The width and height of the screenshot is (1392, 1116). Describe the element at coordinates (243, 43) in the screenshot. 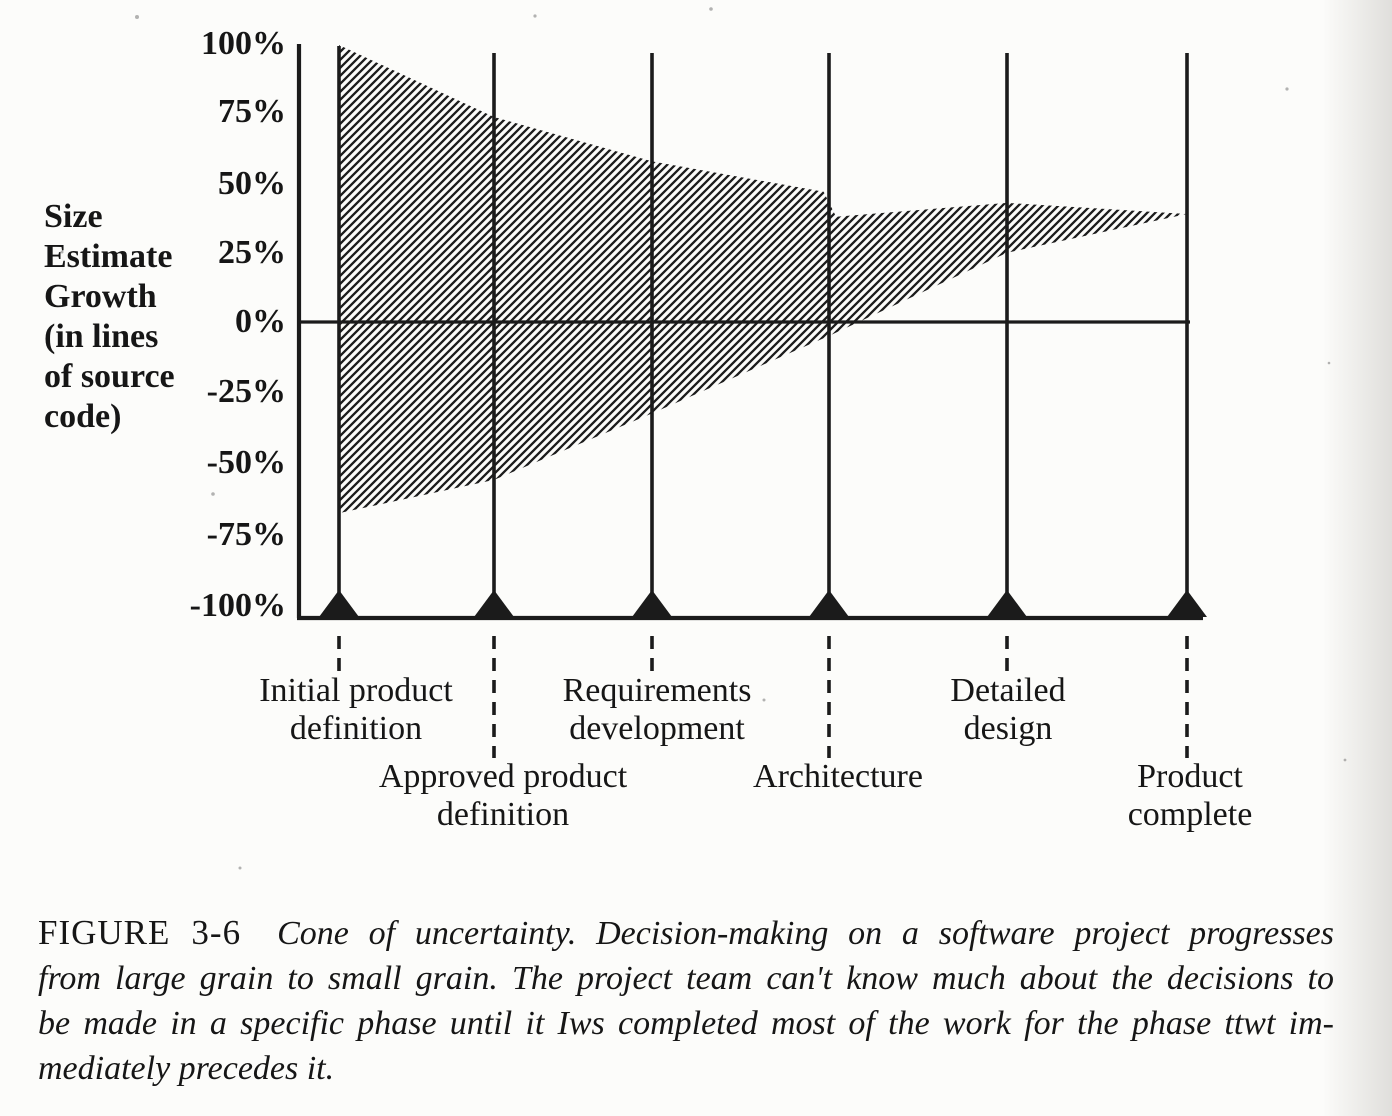

I see `y-tick-label-100: 100%` at that location.